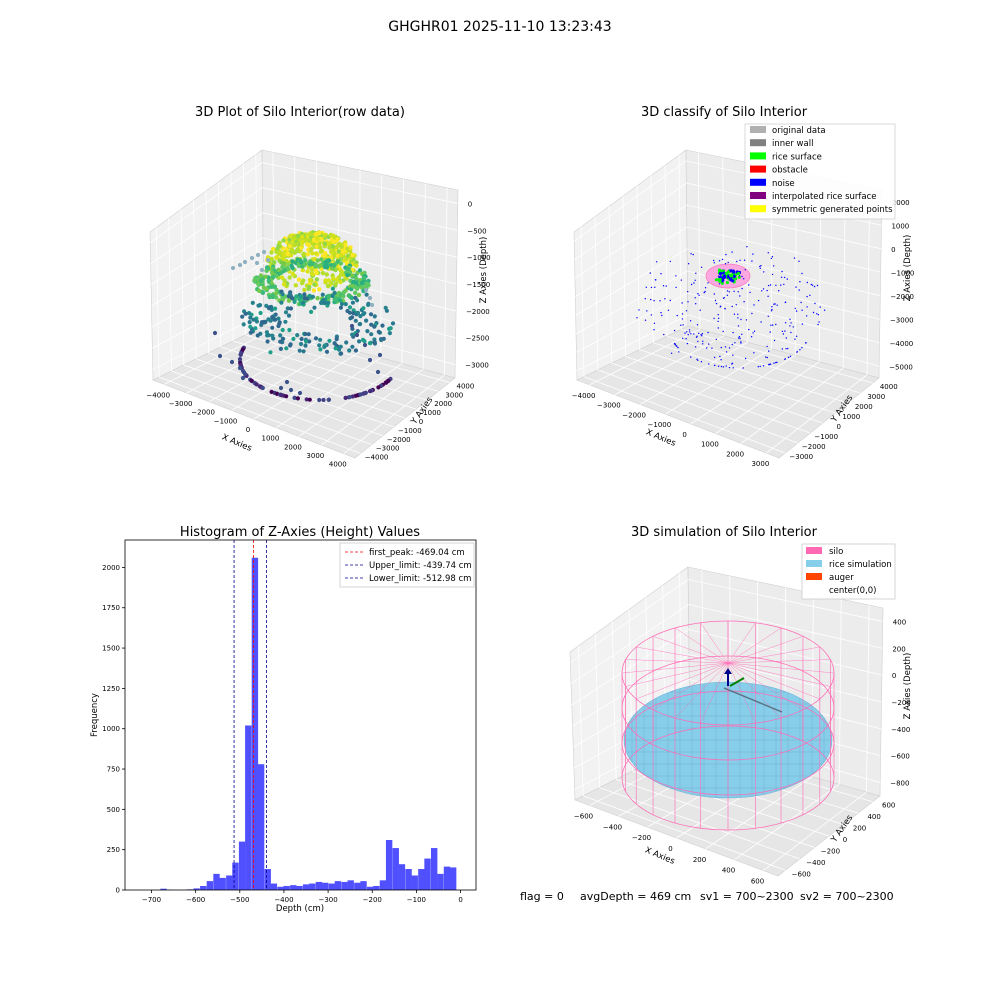 The height and width of the screenshot is (1000, 1000). Describe the element at coordinates (903, 273) in the screenshot. I see `z-tick-label: −1000` at that location.